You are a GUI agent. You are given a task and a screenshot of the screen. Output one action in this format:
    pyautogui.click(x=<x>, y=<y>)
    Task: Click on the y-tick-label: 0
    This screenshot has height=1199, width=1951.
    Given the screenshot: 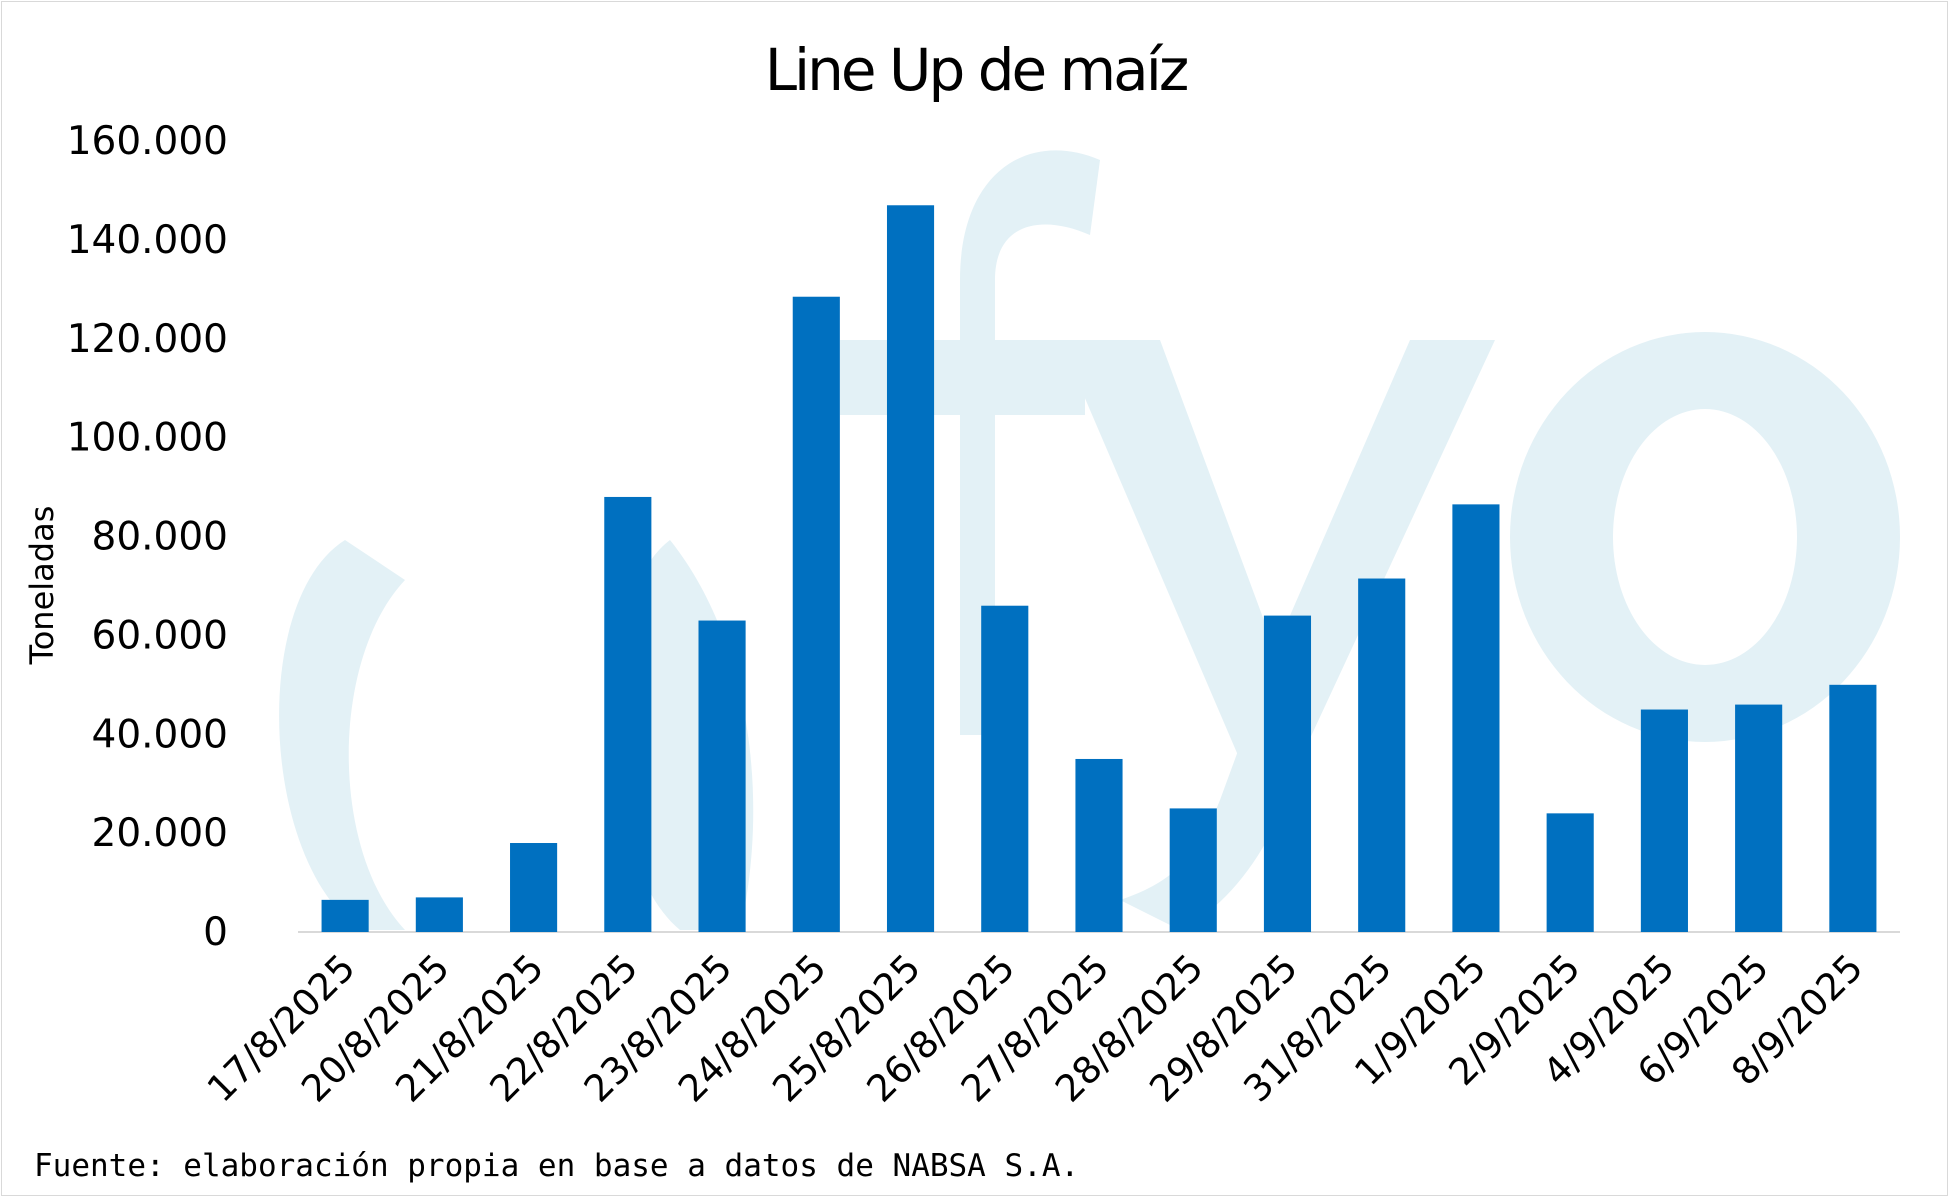 What is the action you would take?
    pyautogui.click(x=215, y=932)
    